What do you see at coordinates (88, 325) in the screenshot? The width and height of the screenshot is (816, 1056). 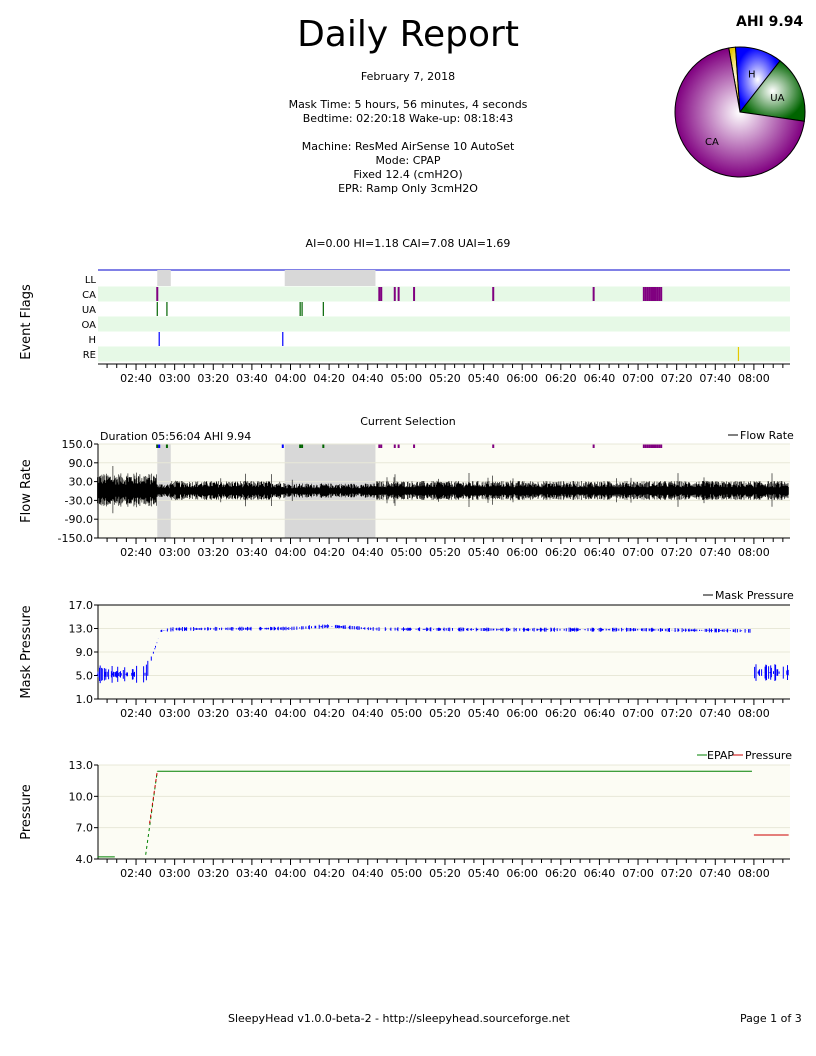 I see `row-label-oa: OA` at bounding box center [88, 325].